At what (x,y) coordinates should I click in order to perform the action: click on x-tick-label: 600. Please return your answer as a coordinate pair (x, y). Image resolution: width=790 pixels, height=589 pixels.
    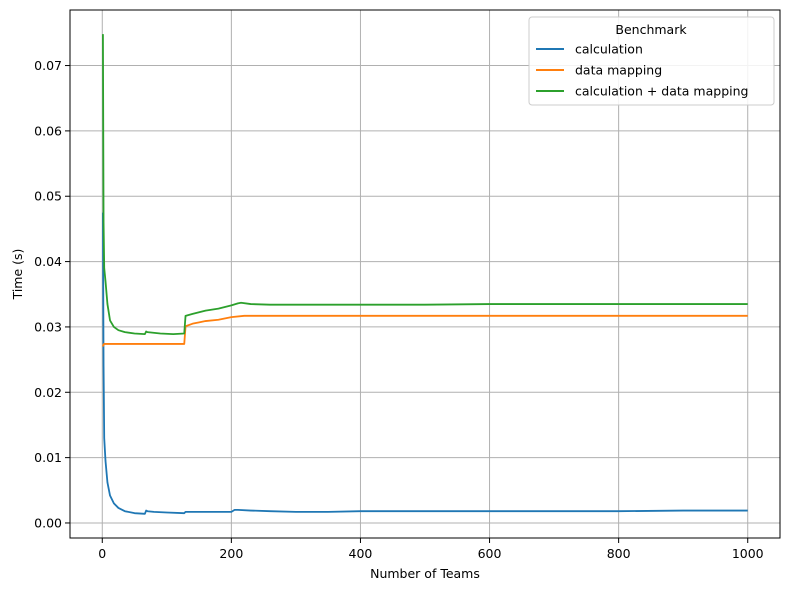
    Looking at the image, I should click on (490, 553).